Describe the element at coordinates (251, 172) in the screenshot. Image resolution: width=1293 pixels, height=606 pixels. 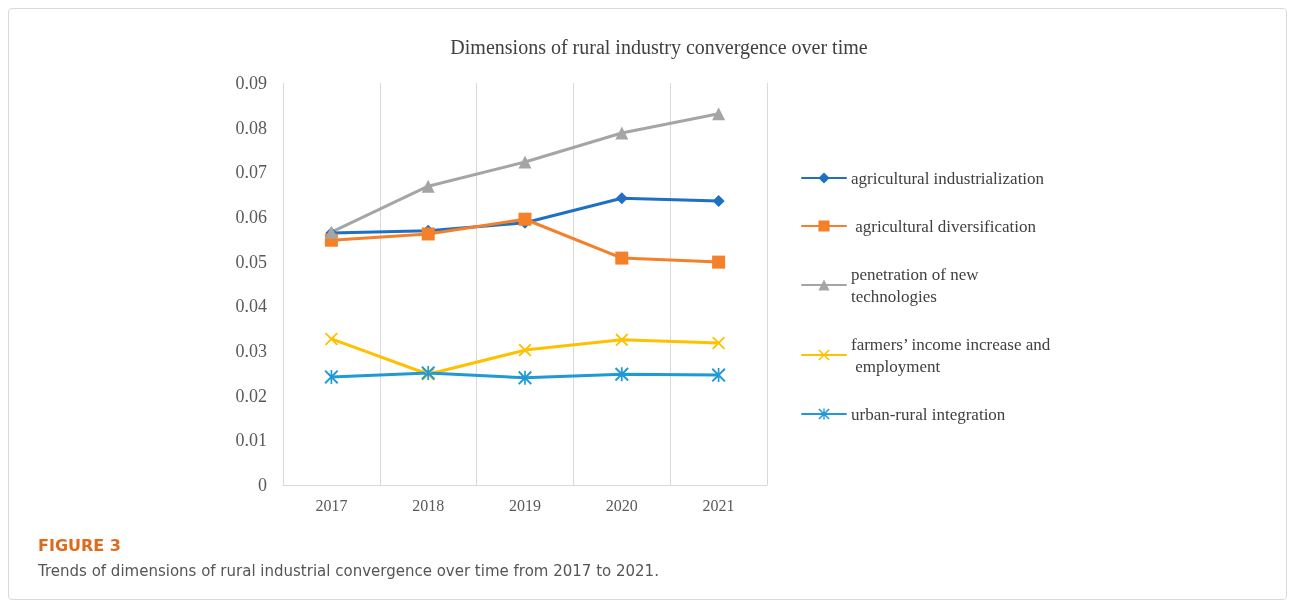
I see `y-tick-label: 0.07` at that location.